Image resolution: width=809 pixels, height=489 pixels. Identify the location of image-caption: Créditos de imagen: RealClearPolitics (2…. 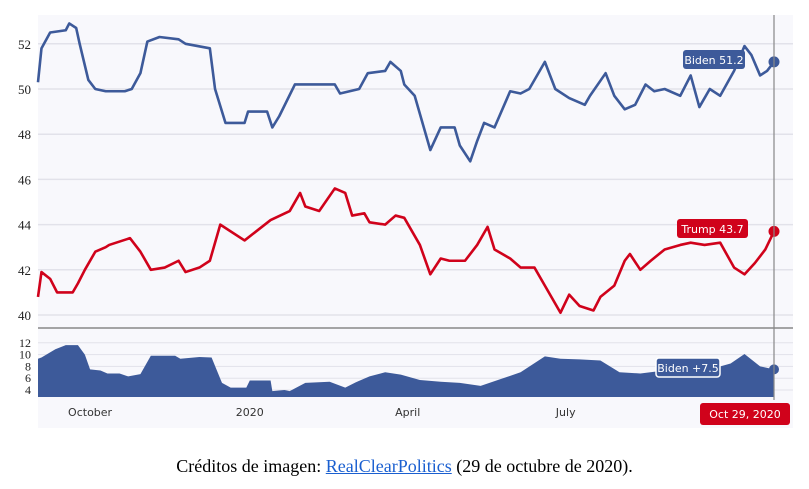
(404, 466).